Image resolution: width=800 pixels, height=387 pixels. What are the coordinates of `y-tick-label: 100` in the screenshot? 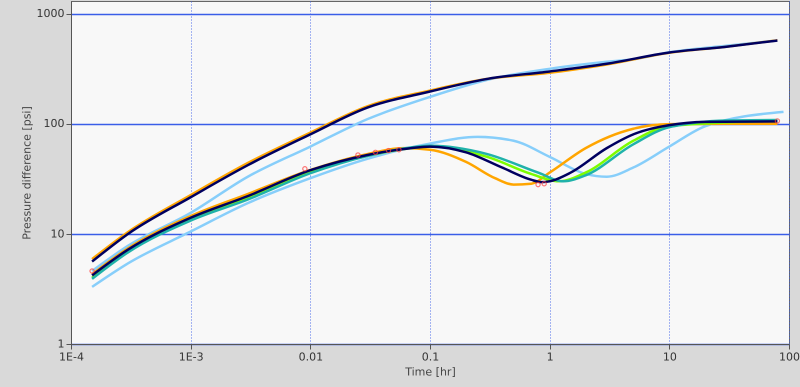 It's located at (54, 123).